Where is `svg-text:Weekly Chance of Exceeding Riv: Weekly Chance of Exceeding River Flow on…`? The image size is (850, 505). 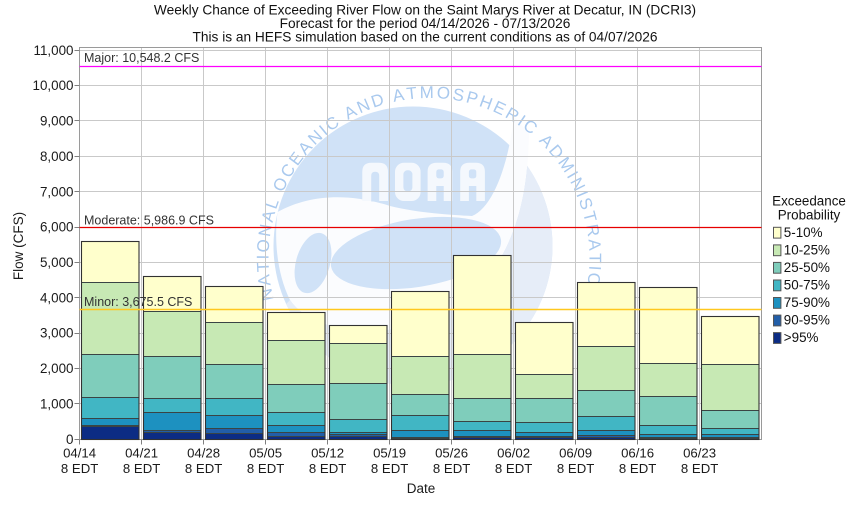
svg-text:Weekly Chance of Exceeding Riv: Weekly Chance of Exceeding River Flow on… is located at coordinates (425, 10).